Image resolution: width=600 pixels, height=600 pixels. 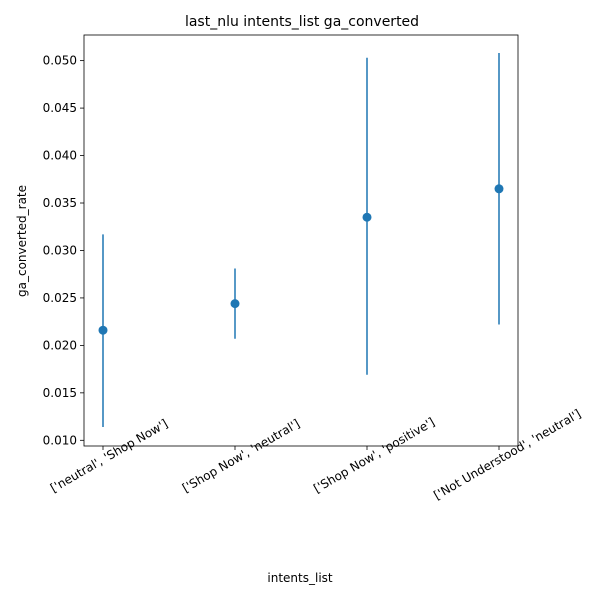 I want to click on y-tick-label: 0.035, so click(x=60, y=203).